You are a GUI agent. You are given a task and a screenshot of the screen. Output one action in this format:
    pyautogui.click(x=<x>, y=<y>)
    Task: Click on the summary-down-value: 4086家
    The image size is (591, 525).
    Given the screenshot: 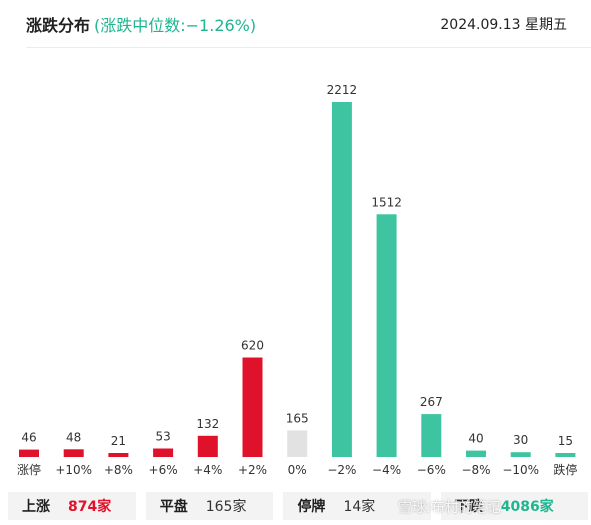 What is the action you would take?
    pyautogui.click(x=527, y=507)
    